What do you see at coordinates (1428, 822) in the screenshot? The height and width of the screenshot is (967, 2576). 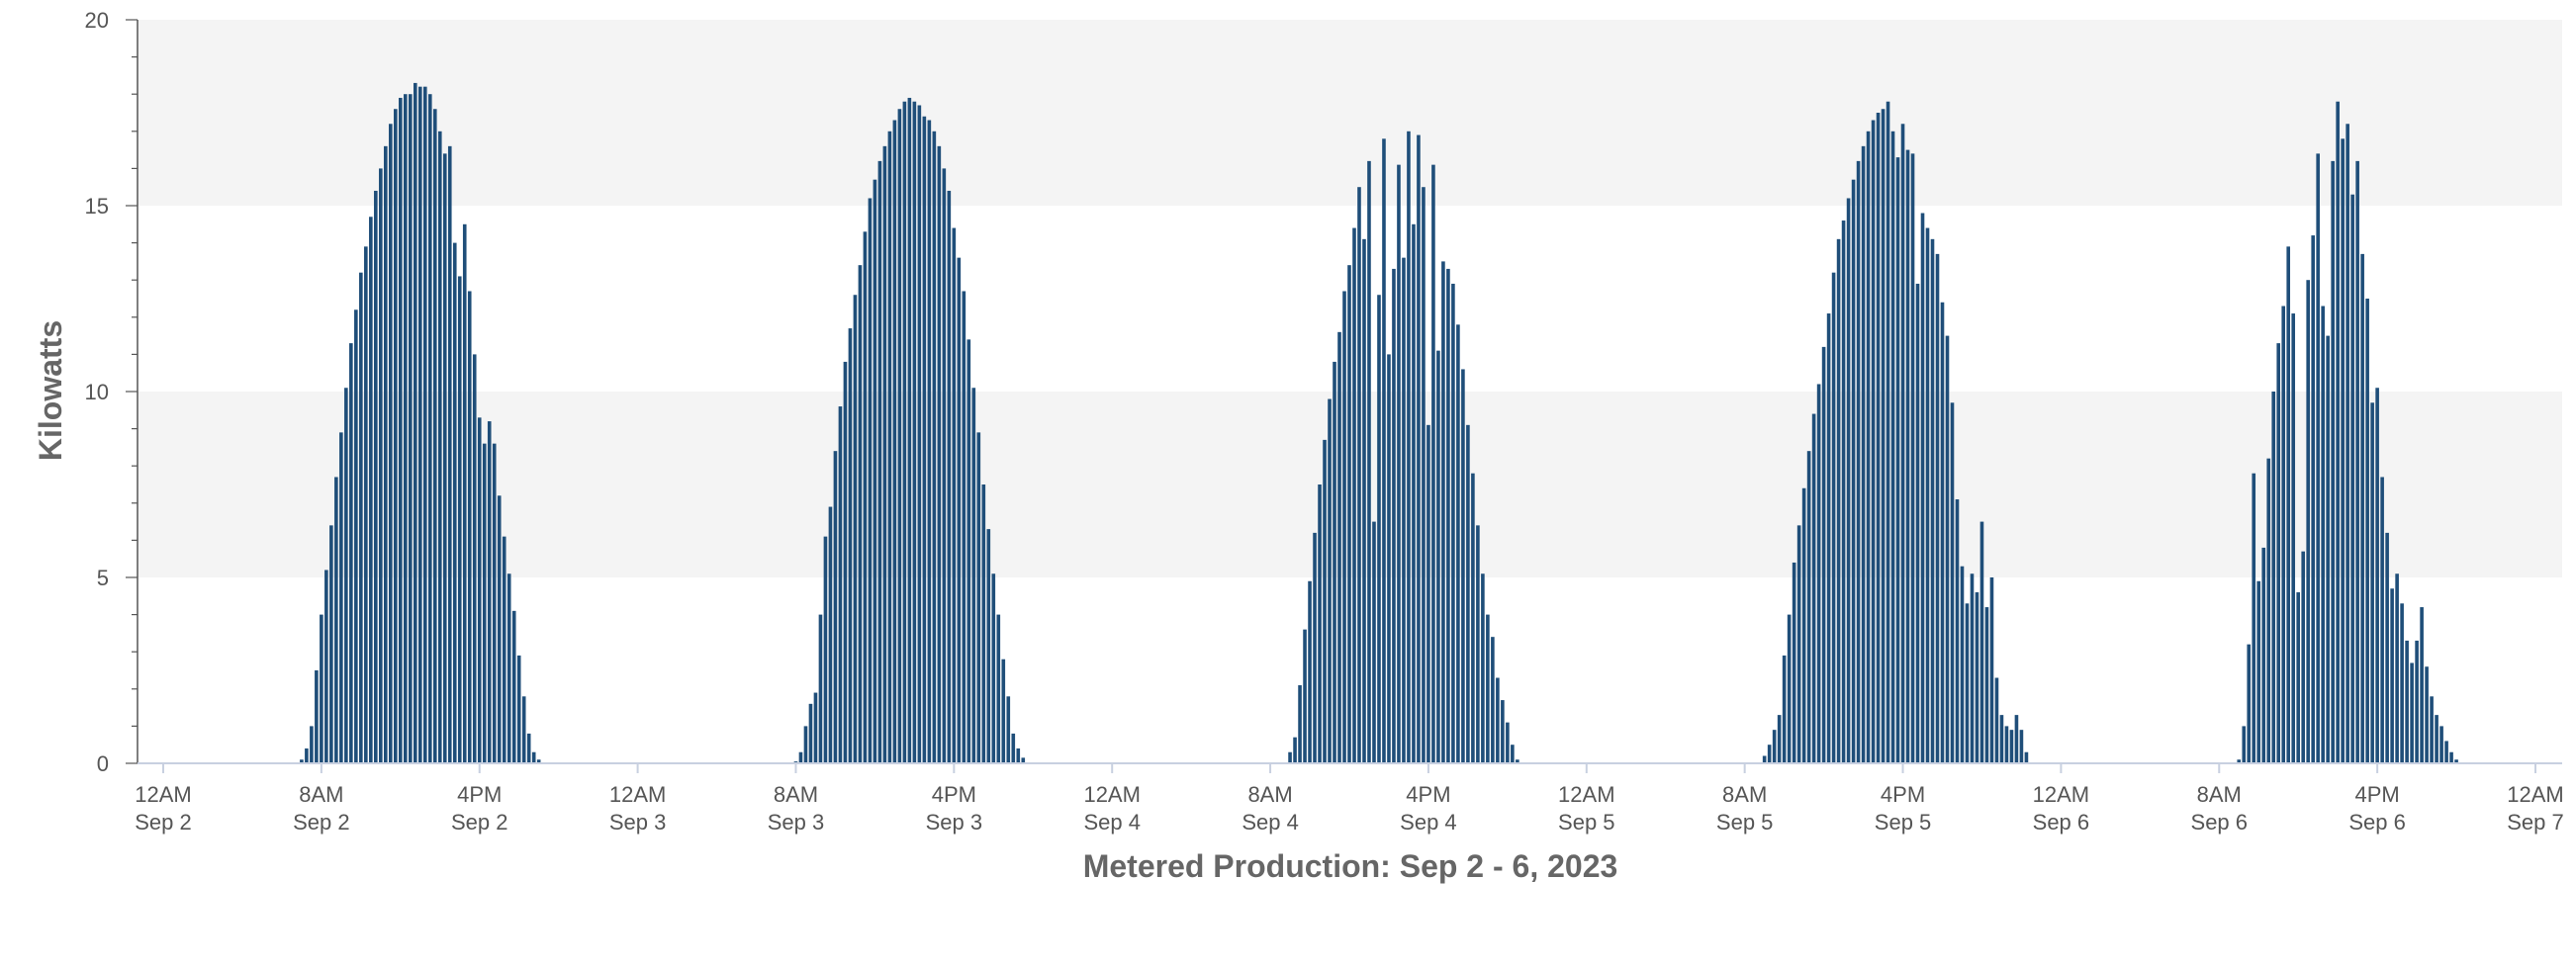 I see `x-tick-date-label: Sep 4` at bounding box center [1428, 822].